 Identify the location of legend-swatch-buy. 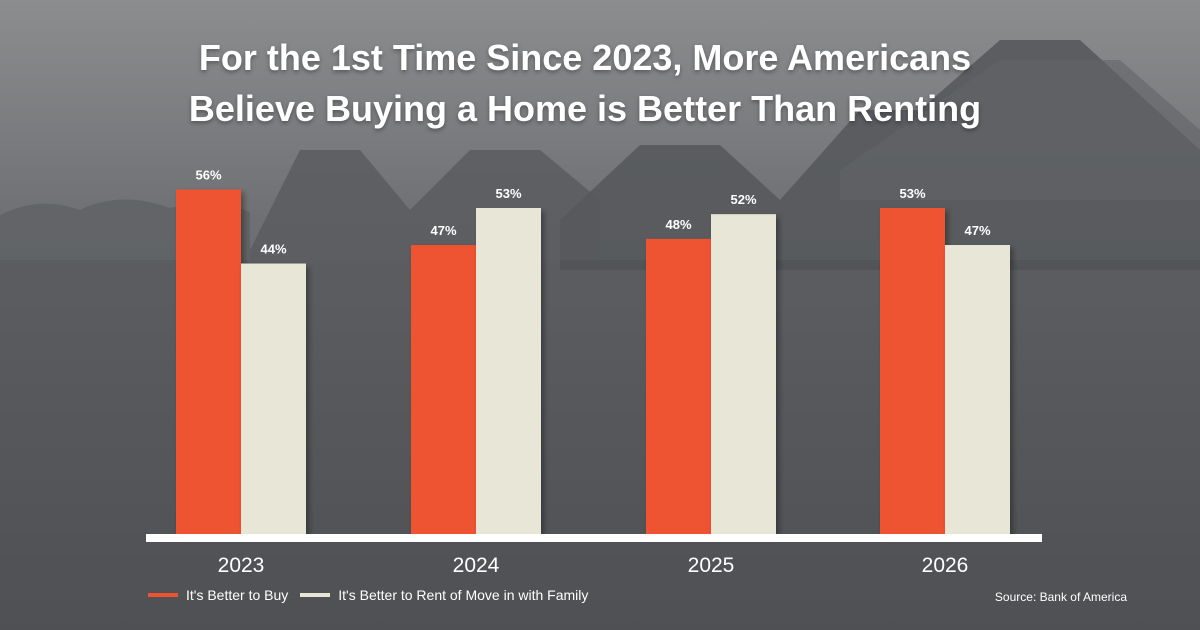
(163, 595).